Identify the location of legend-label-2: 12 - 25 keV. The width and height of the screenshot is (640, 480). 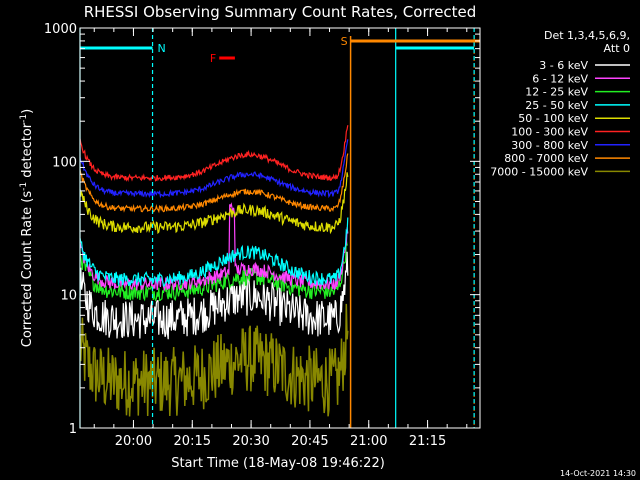
(556, 92).